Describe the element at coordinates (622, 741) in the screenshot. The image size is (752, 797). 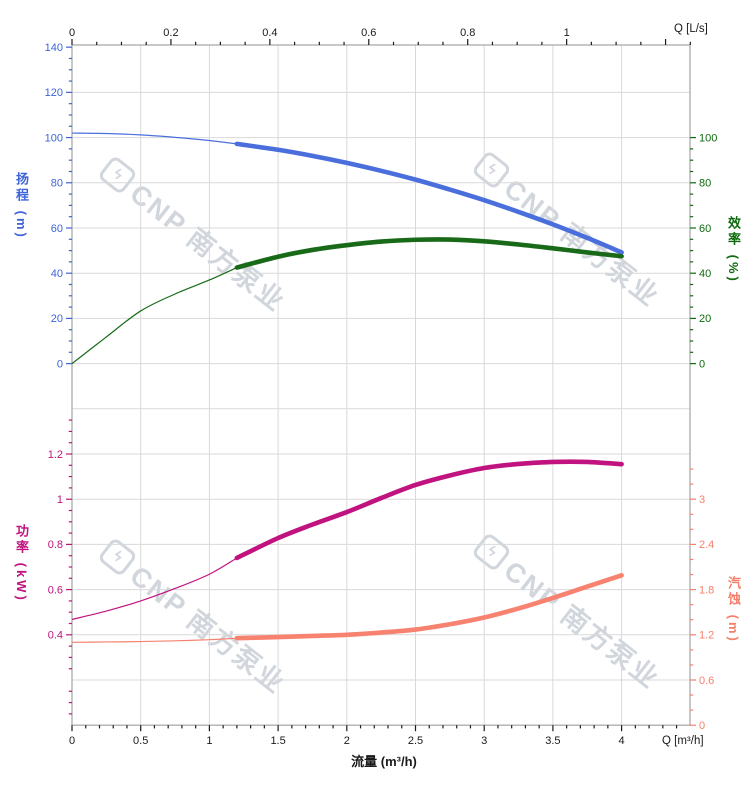
I see `svg-text: 4` at that location.